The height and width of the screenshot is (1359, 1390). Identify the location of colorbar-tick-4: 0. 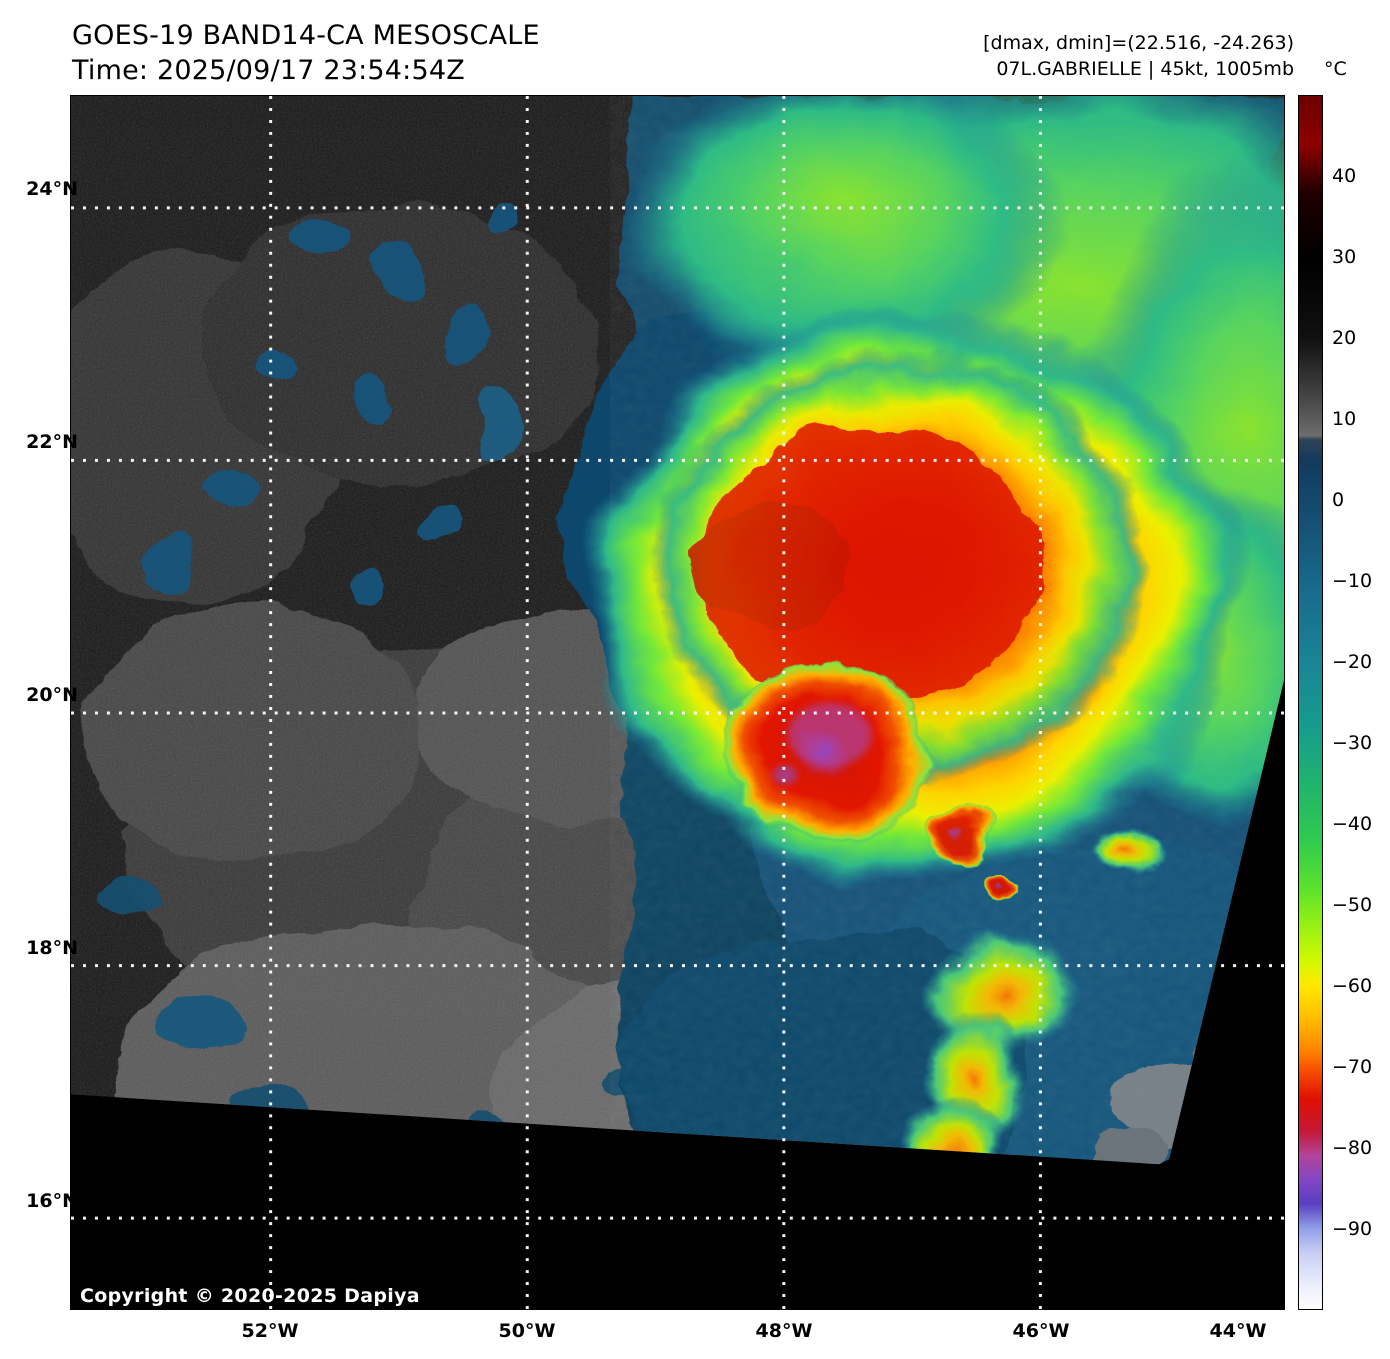
(1338, 500).